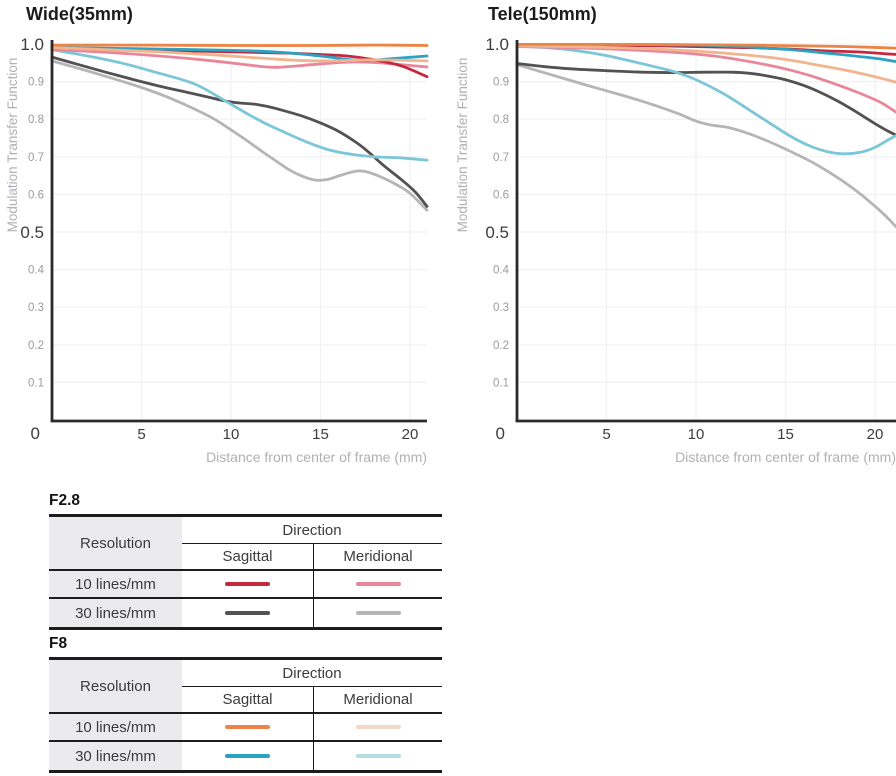 The height and width of the screenshot is (776, 896). I want to click on line-swatch-f8-10-sagittal, so click(247, 727).